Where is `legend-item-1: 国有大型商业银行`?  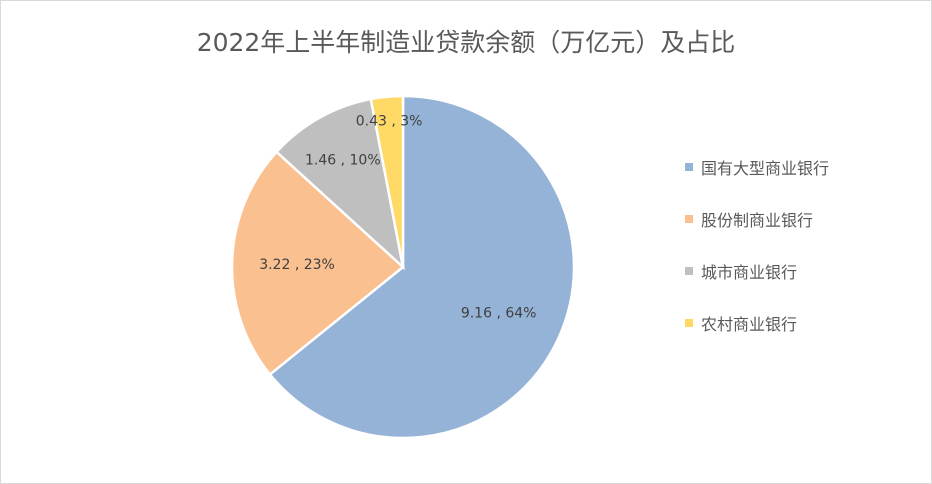
legend-item-1: 国有大型商业银行 is located at coordinates (757, 167).